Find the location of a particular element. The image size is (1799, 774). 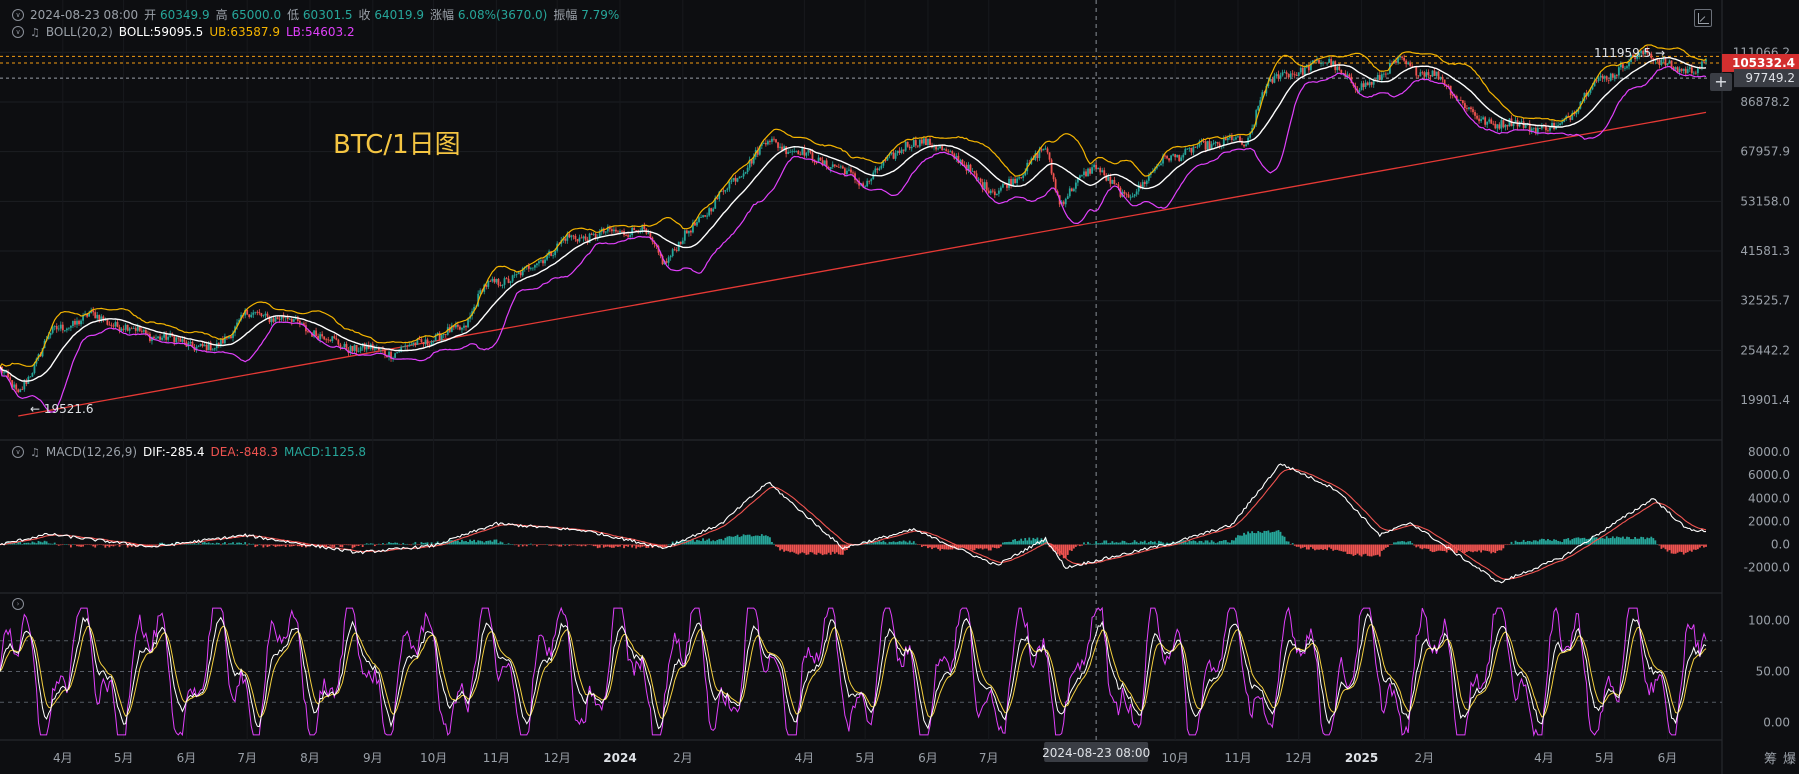

macd-name: MACD(12,26,9) is located at coordinates (91, 452).